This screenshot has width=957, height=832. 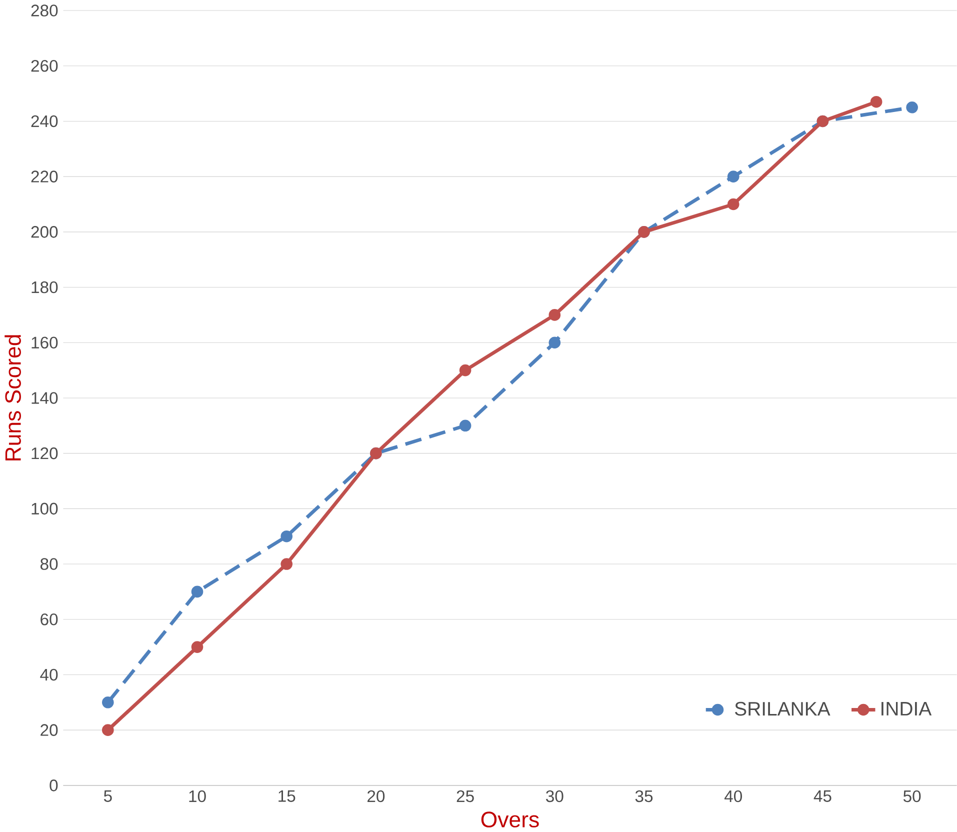 I want to click on y-tick-label: 120, so click(x=45, y=453).